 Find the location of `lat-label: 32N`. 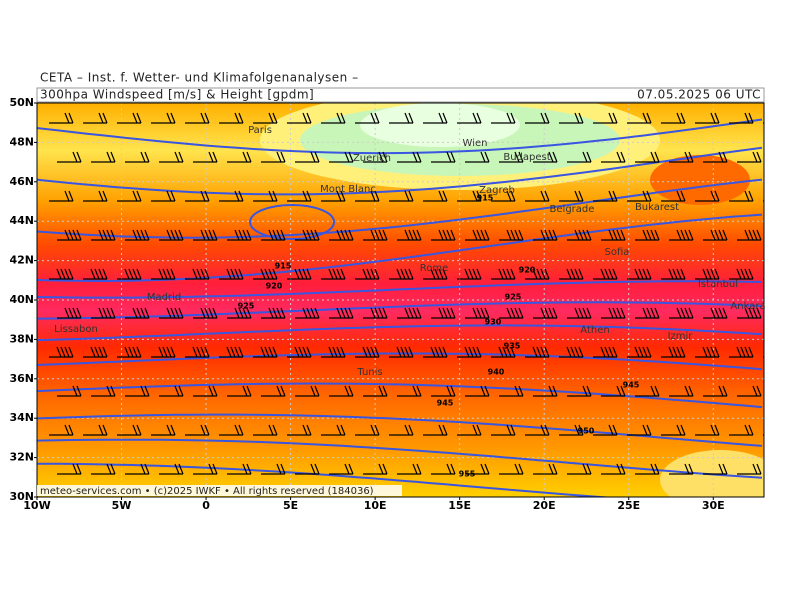

lat-label: 32N is located at coordinates (21, 457).